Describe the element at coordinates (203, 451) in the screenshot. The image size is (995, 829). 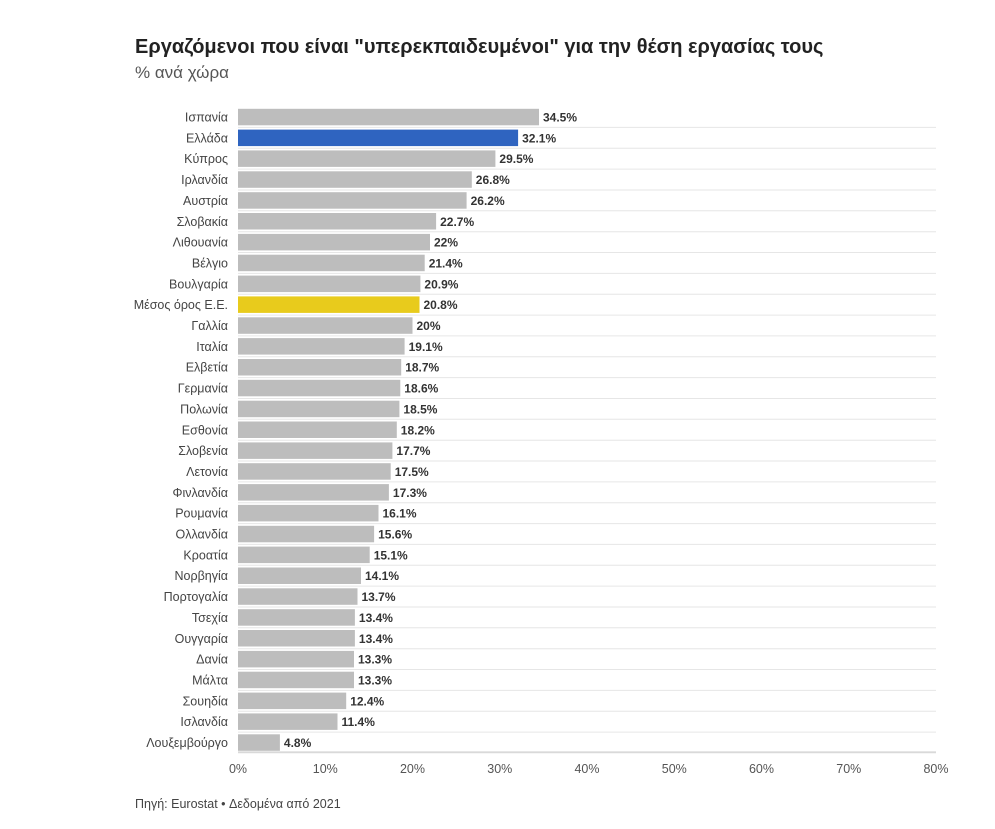
I see `category-label: Σλοβενία` at that location.